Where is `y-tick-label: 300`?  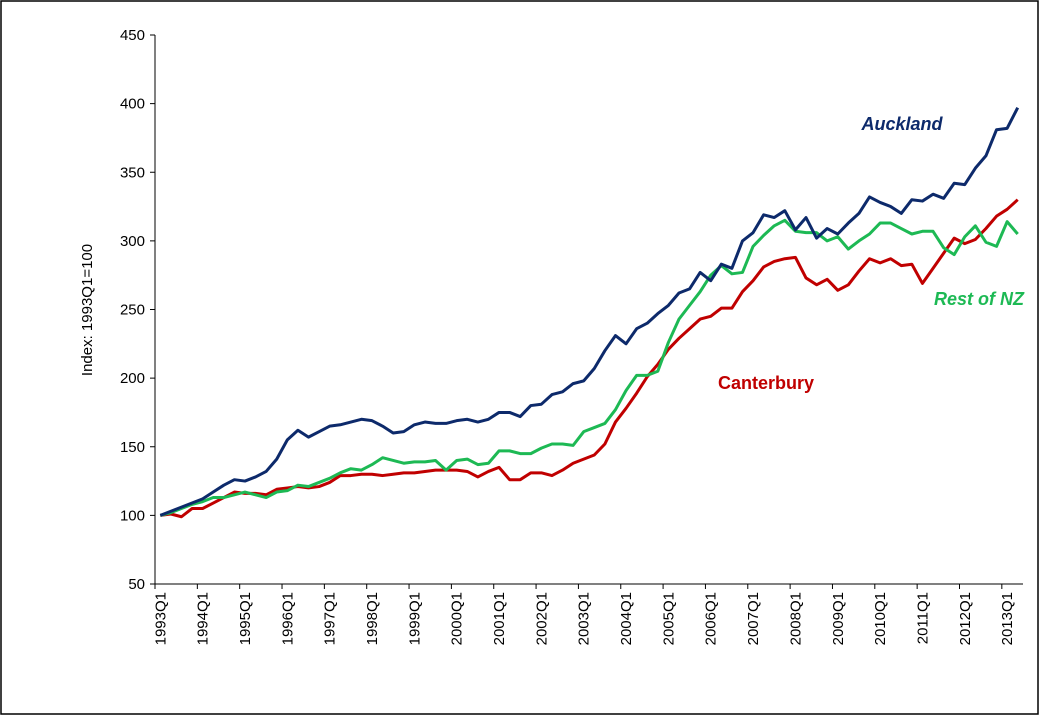
y-tick-label: 300 is located at coordinates (132, 241).